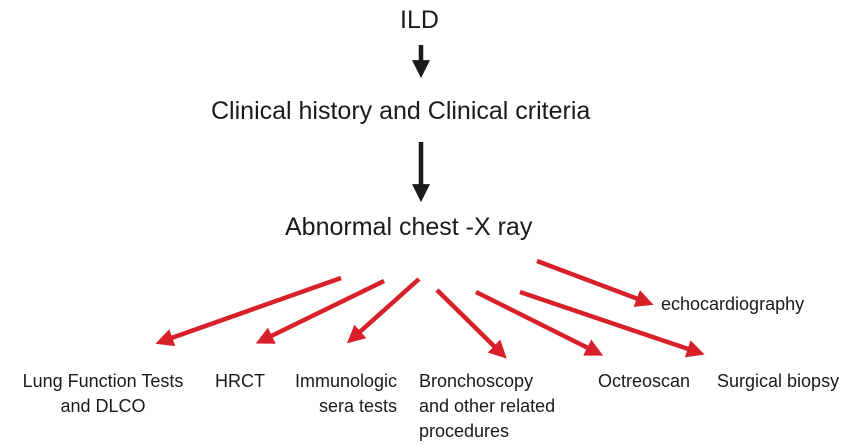 The width and height of the screenshot is (857, 446). What do you see at coordinates (357, 406) in the screenshot?
I see `leaf-immunologic-line-2: sera tests` at bounding box center [357, 406].